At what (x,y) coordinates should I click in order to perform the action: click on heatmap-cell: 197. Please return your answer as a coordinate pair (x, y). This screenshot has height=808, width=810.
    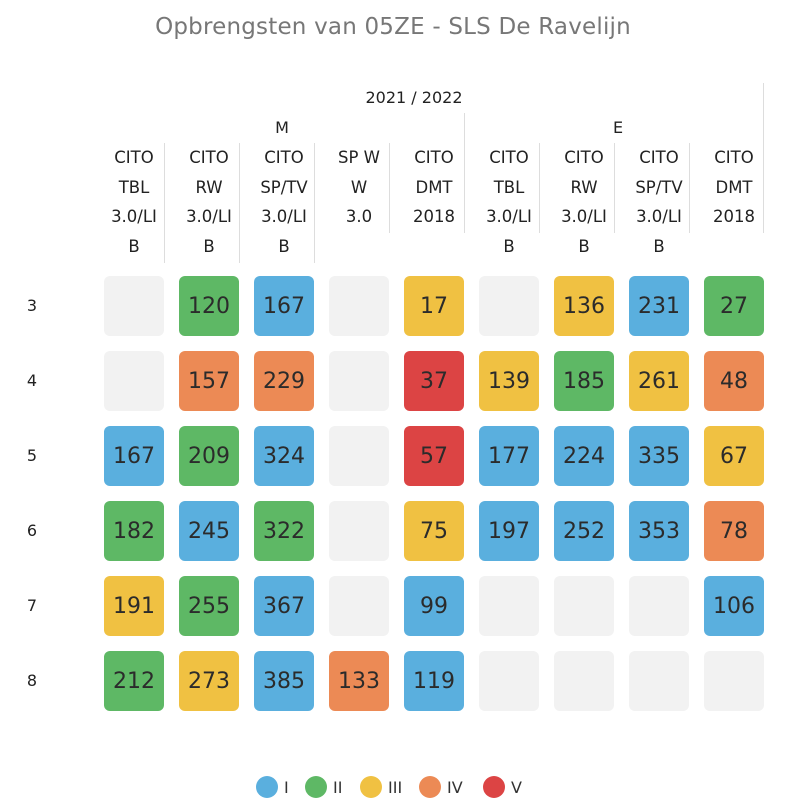
    Looking at the image, I should click on (509, 531).